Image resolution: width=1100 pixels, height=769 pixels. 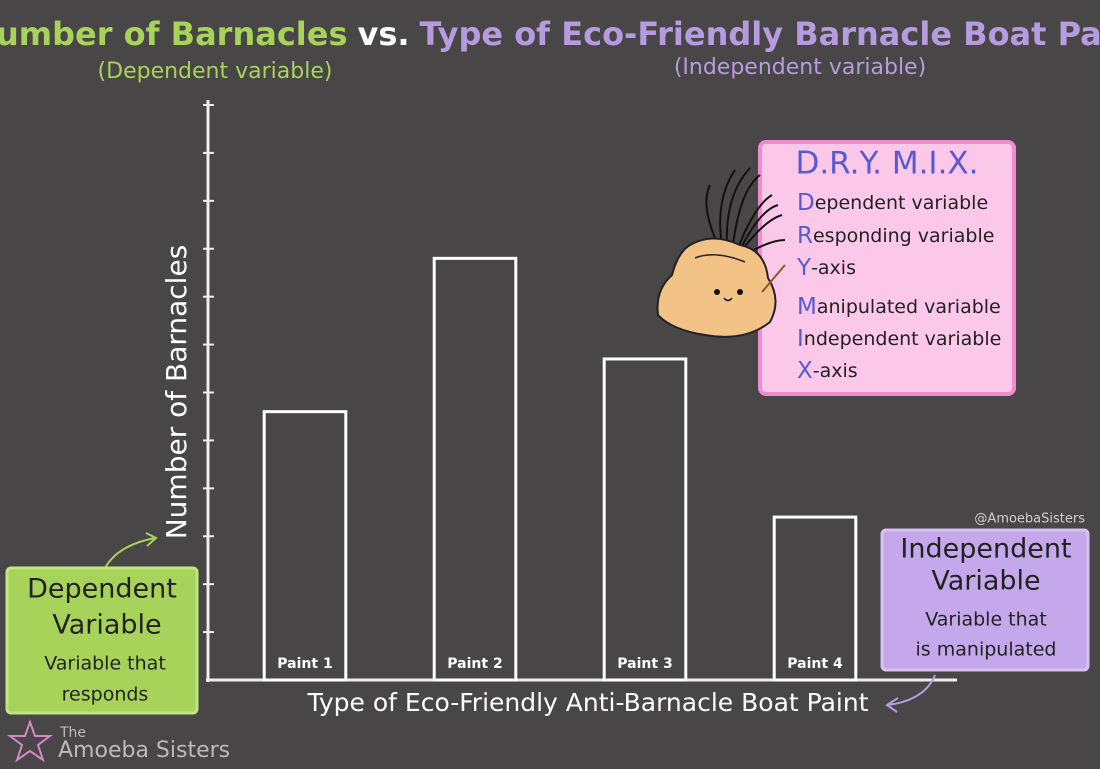 I want to click on title-segment: Number of Barnacles, so click(x=173, y=34).